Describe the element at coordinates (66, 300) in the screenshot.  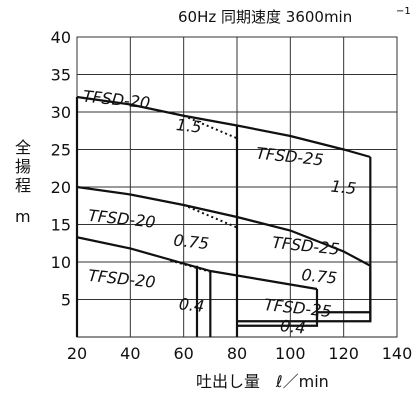
I see `y-tick-label: 5` at that location.